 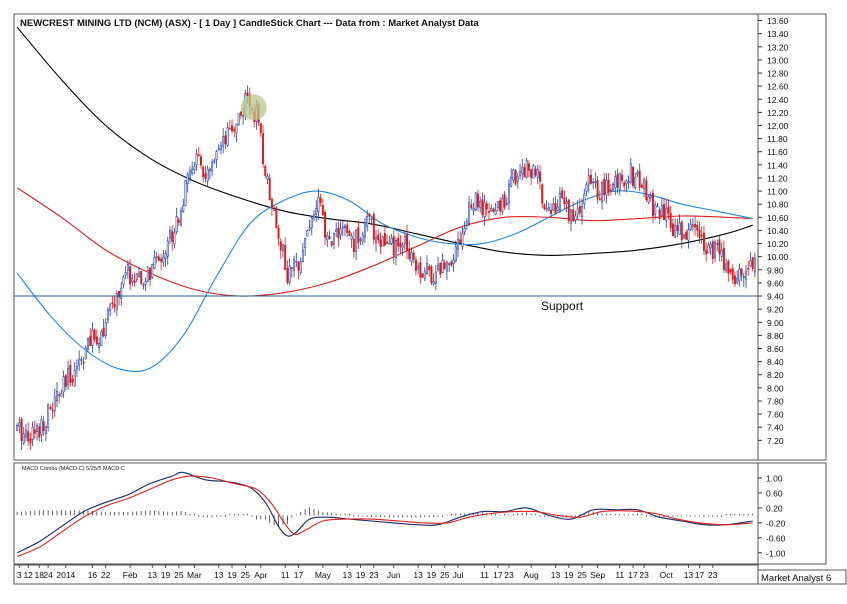 What do you see at coordinates (778, 47) in the screenshot?
I see `price-tick-label: 13.20` at bounding box center [778, 47].